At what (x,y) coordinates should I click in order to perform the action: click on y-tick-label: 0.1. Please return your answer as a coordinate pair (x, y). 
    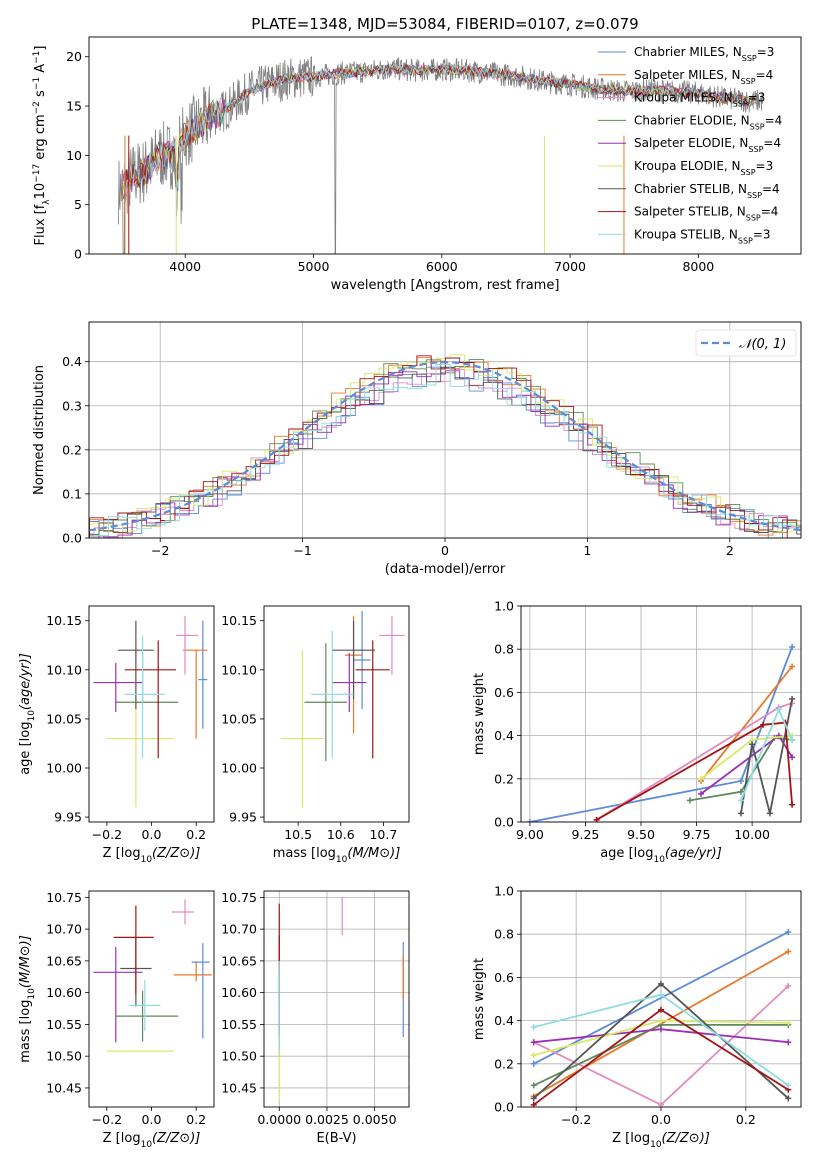
    Looking at the image, I should click on (72, 493).